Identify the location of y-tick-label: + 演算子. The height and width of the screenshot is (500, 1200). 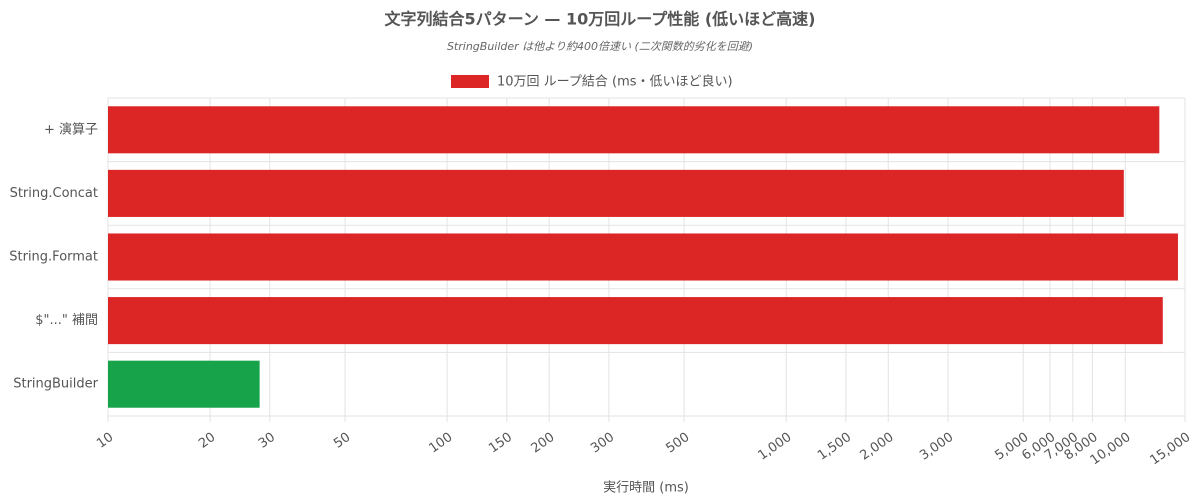
(71, 129).